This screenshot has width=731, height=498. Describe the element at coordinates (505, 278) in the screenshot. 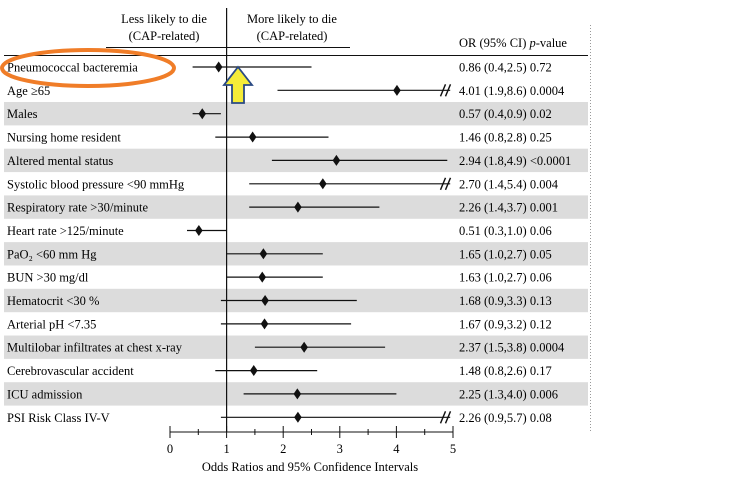

I see `row-estimate-text: 1.63 (1.0,2.7) 0.06` at that location.